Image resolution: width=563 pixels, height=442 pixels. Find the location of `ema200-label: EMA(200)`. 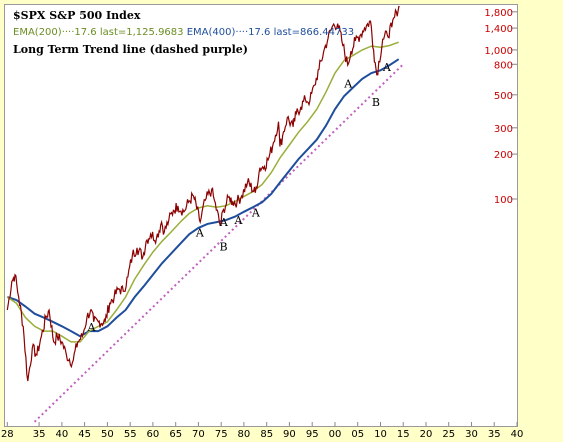

ema200-label: EMA(200) is located at coordinates (37, 32).